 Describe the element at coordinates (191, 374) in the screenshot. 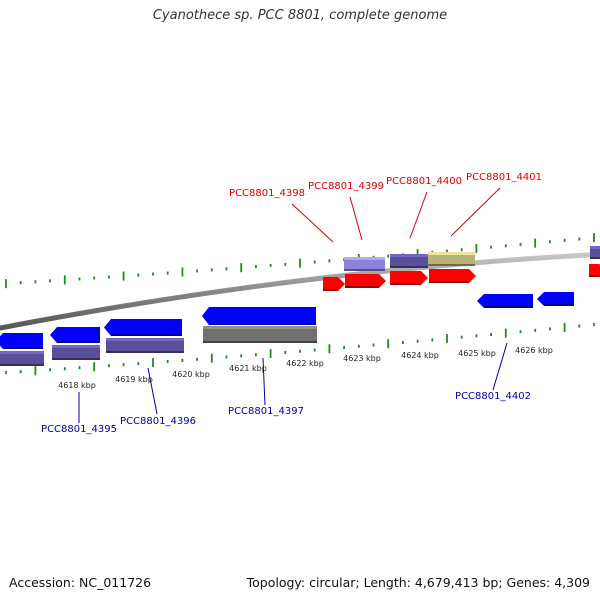

I see `tick-label: 4620 kbp` at that location.